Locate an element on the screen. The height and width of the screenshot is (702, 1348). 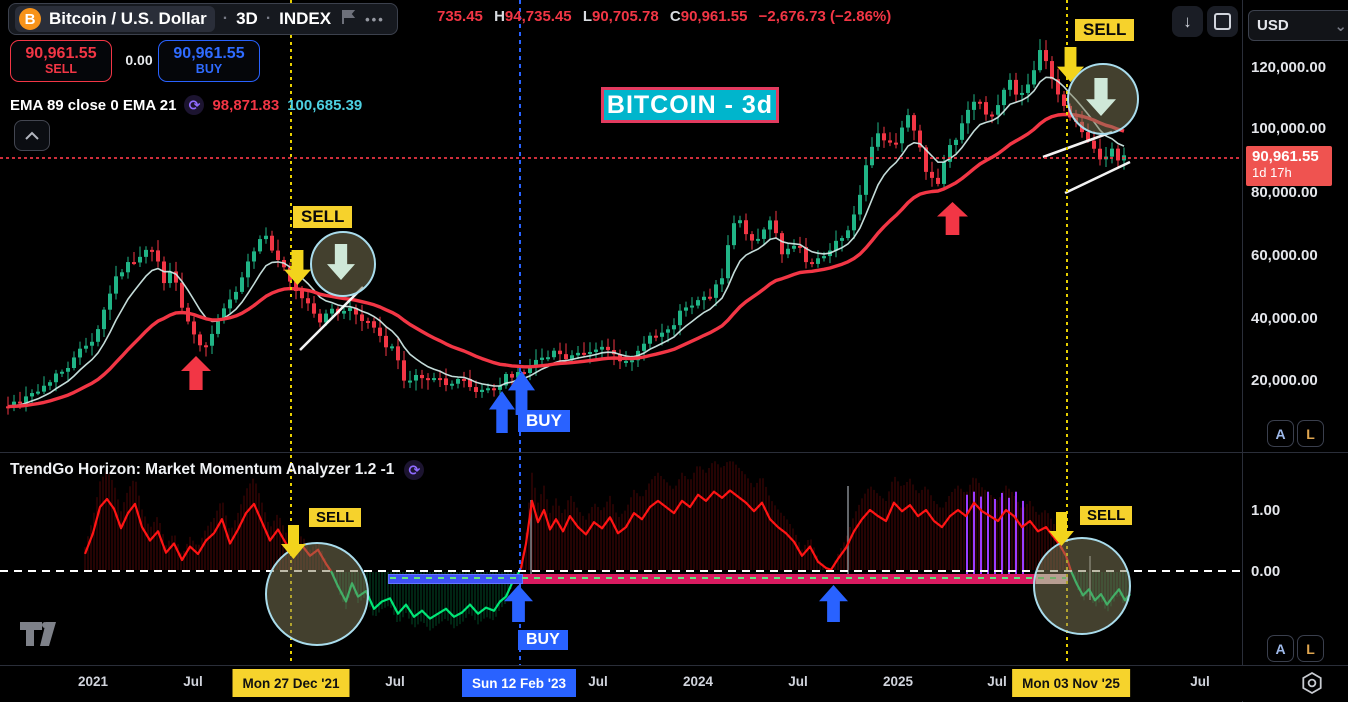
buy-button: 90,961.55 BUY is located at coordinates (209, 61).